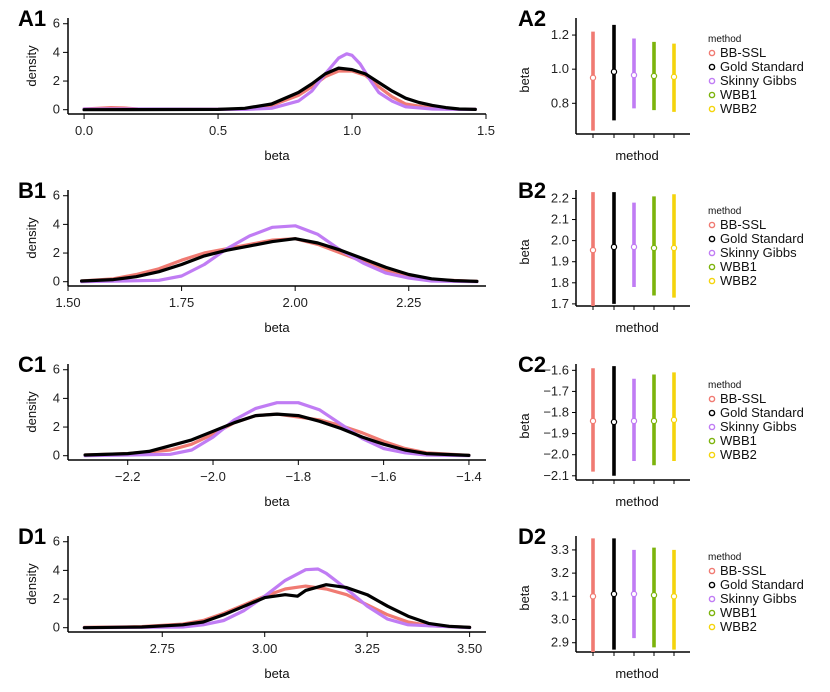  Describe the element at coordinates (560, 595) in the screenshot. I see `y-tick-label: 3.1` at that location.